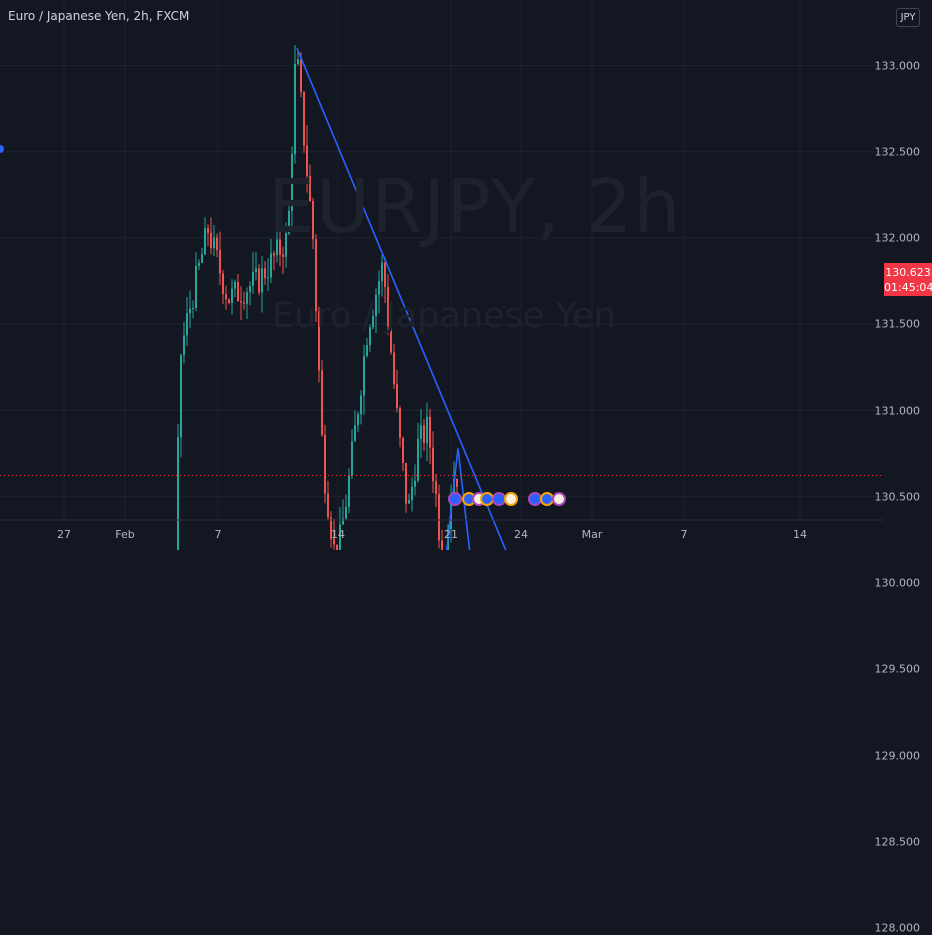  Describe the element at coordinates (908, 17) in the screenshot. I see `currency-button: JPY` at that location.